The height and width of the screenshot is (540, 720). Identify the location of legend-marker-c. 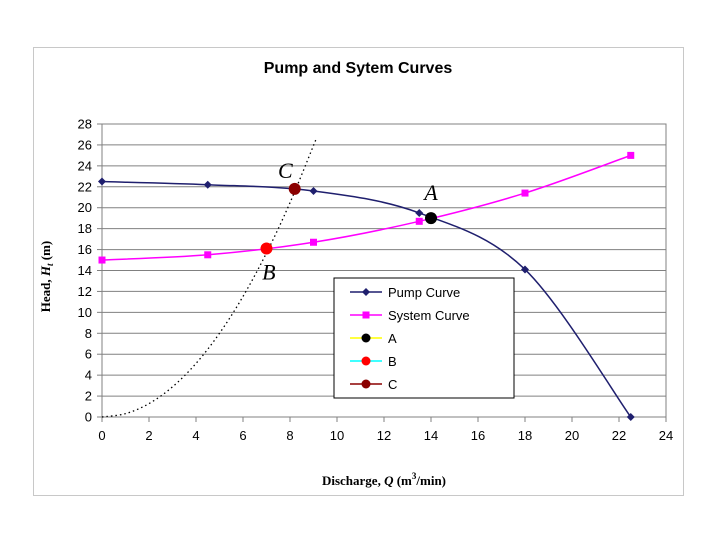
(366, 384).